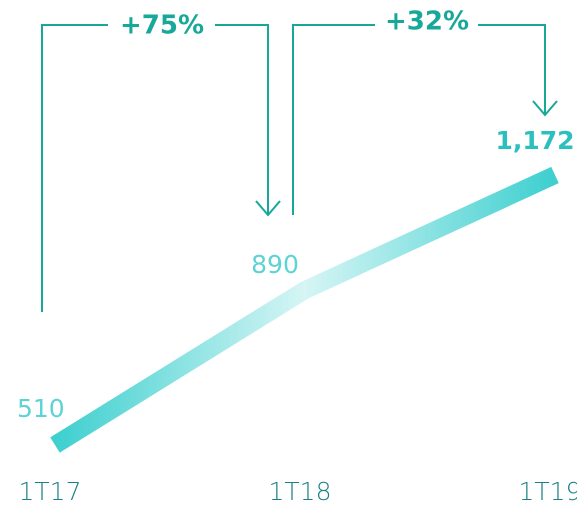  Describe the element at coordinates (534, 140) in the screenshot. I see `data-label: 1,172` at that location.